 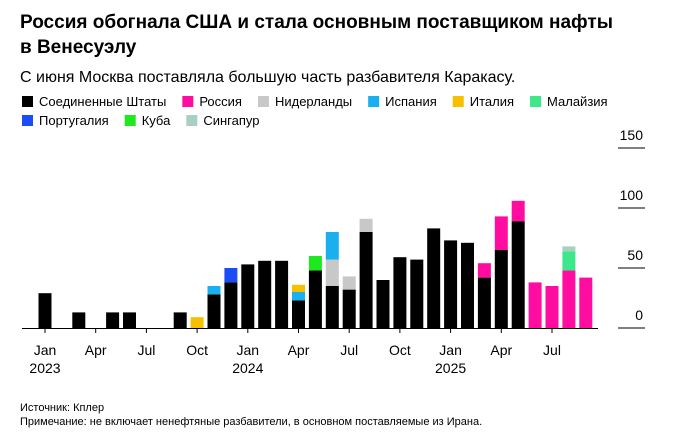 What do you see at coordinates (156, 120) in the screenshot?
I see `legend-label: Куба` at bounding box center [156, 120].